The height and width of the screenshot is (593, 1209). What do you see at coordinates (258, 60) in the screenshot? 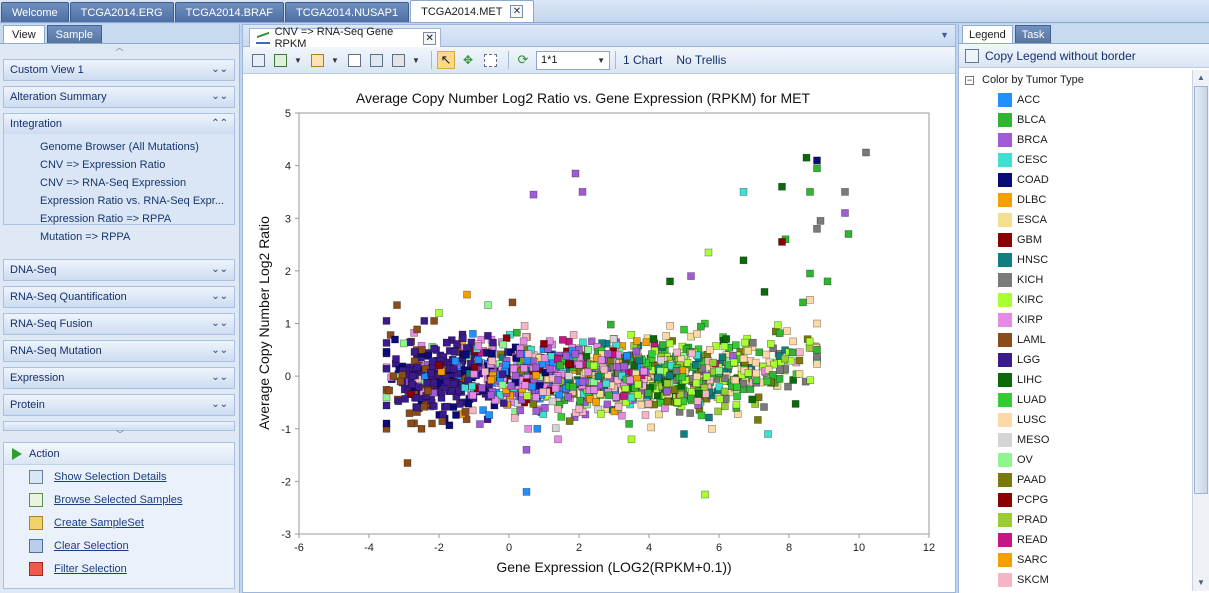
I see `chart-settings-button` at bounding box center [258, 60].